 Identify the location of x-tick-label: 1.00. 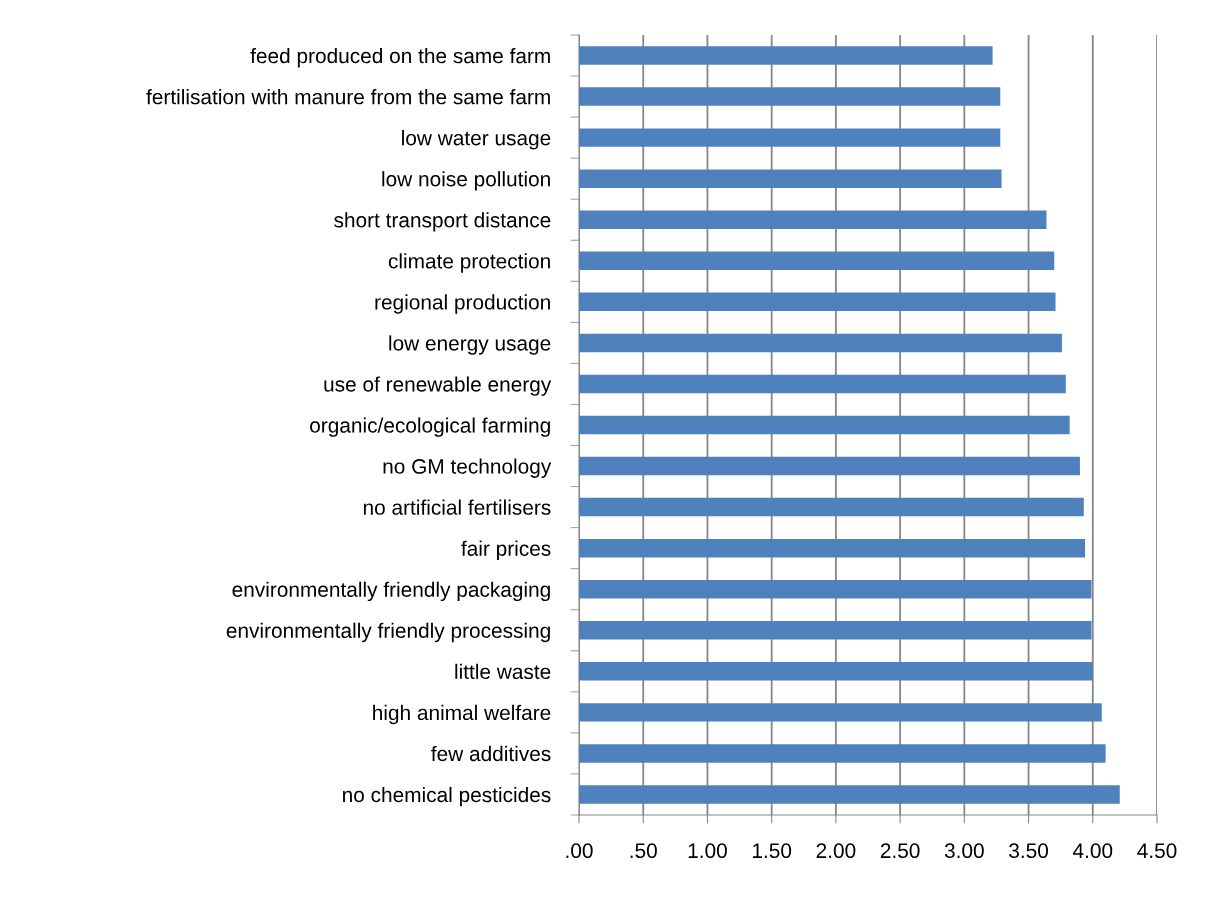
(707, 851).